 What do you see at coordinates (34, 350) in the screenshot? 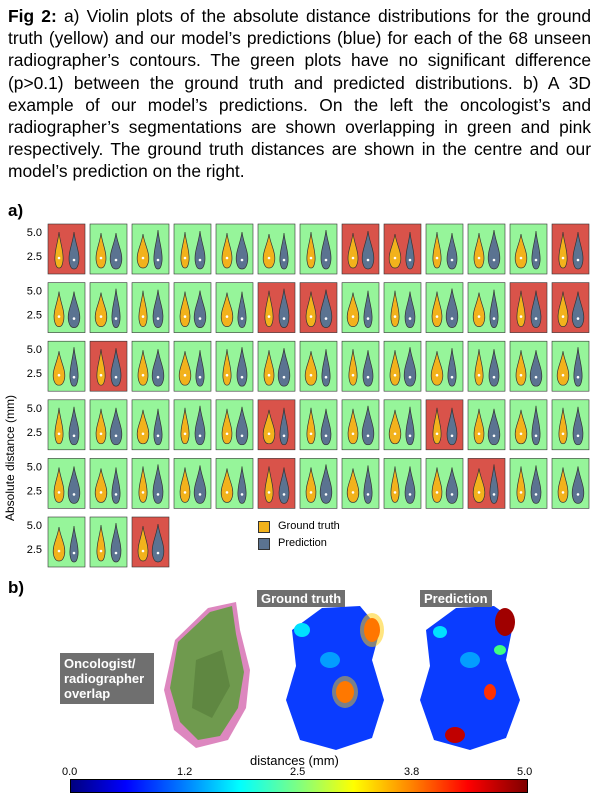
I see `y-tick-label: 5.0` at bounding box center [34, 350].